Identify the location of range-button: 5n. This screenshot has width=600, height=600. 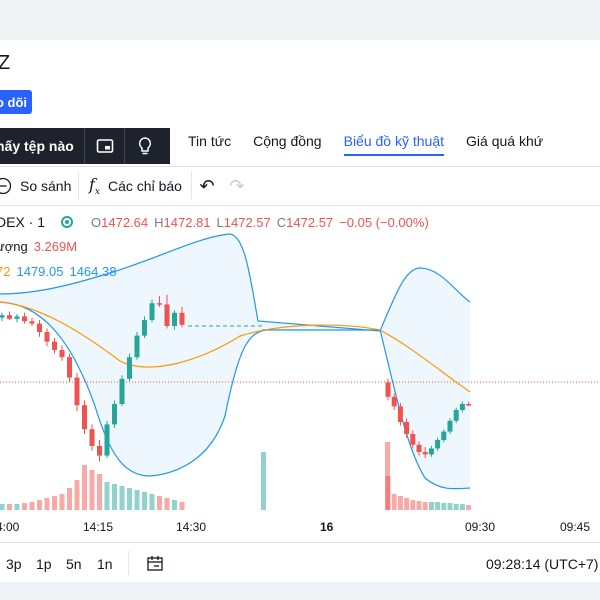
(74, 564).